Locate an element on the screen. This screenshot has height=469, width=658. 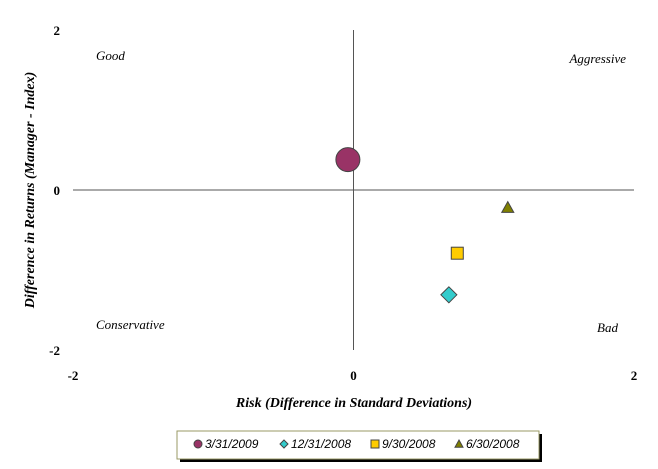
x-axis-label: Risk (Difference in Standard Deviations) is located at coordinates (353, 403).